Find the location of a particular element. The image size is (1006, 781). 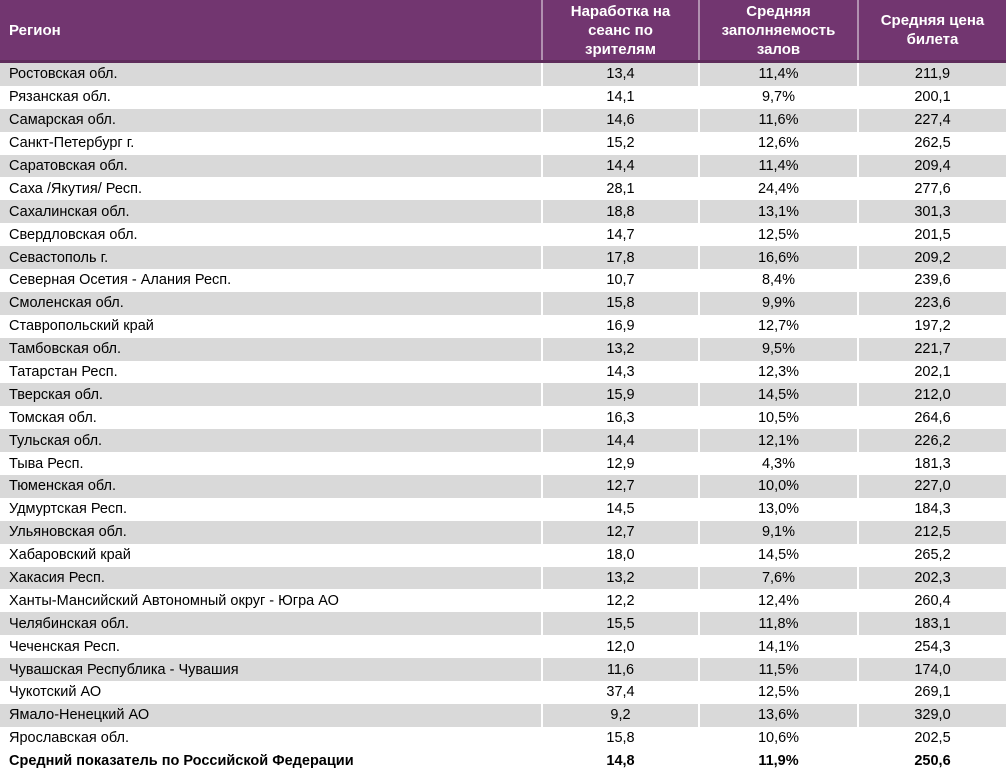

ticket-price-cell: 181,3 is located at coordinates (931, 464).